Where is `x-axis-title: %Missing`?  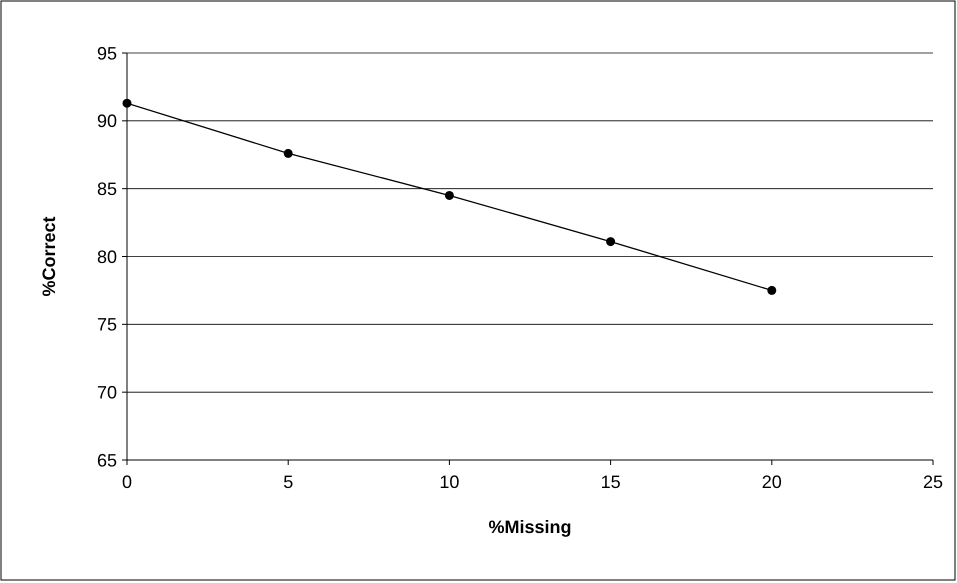
x-axis-title: %Missing is located at coordinates (530, 527).